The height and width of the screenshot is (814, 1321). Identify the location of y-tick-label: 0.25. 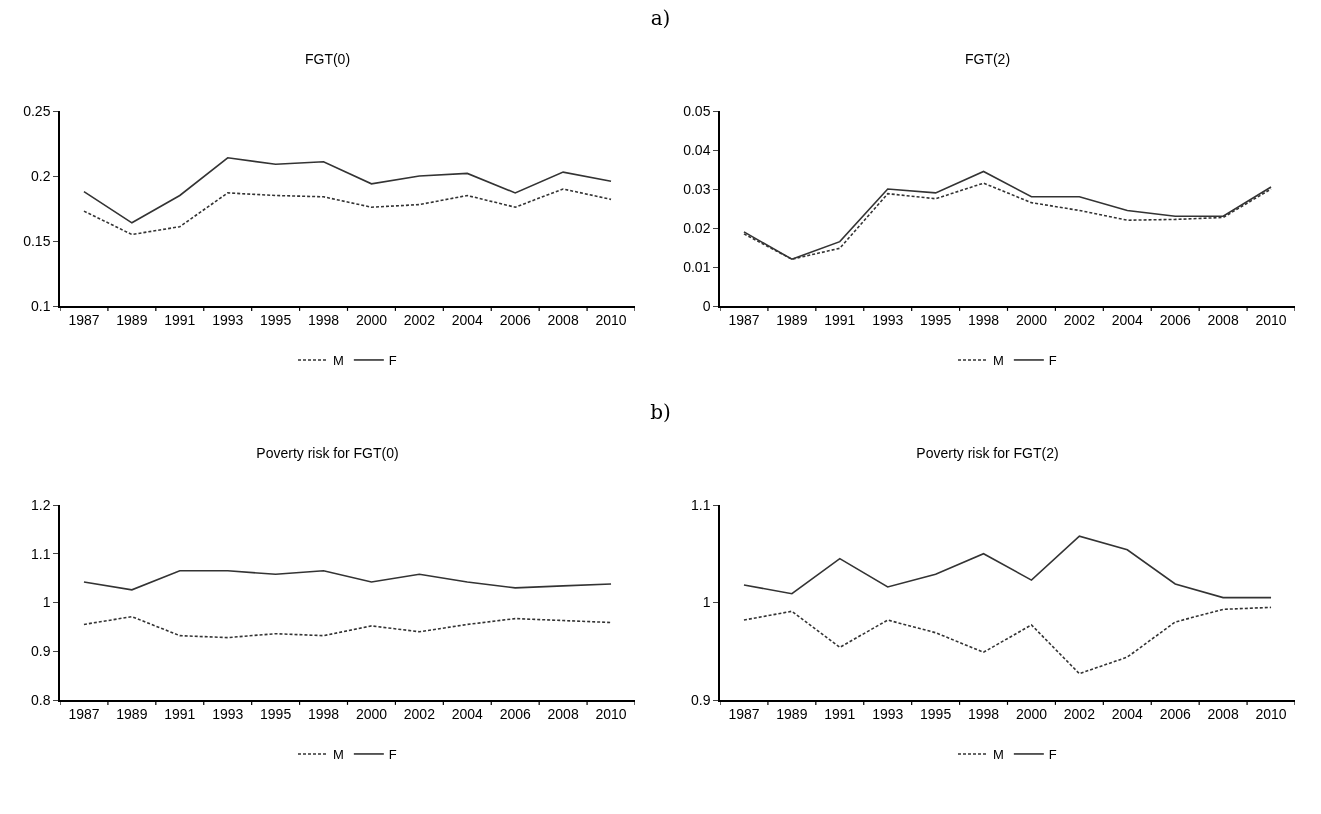
(37, 110).